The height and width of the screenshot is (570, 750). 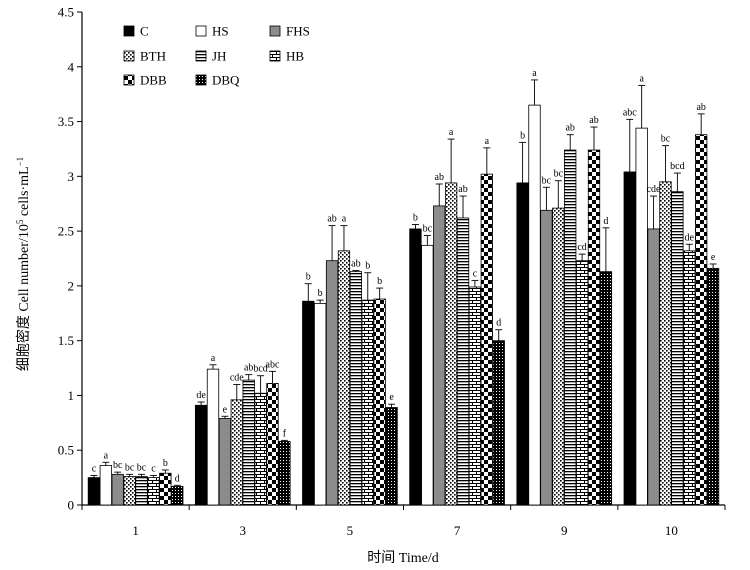 What do you see at coordinates (654, 189) in the screenshot?
I see `significance-label: cde` at bounding box center [654, 189].